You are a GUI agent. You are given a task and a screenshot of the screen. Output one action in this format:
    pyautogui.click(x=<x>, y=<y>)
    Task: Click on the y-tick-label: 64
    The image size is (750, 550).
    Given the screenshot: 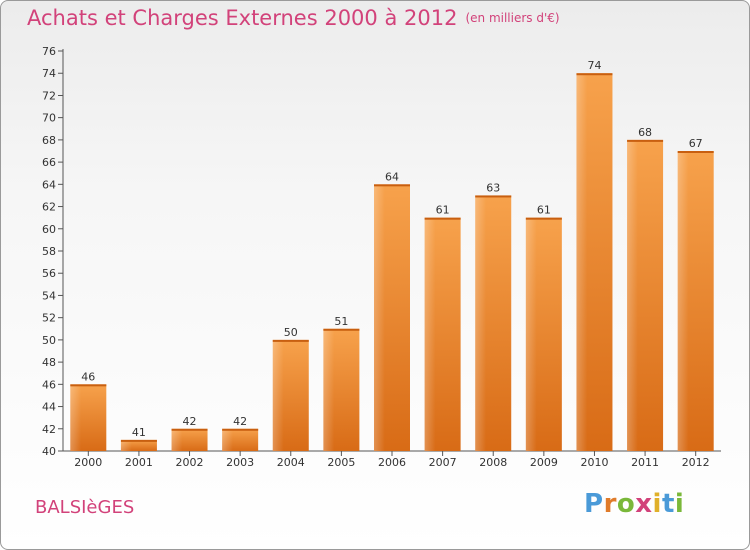 What is the action you would take?
    pyautogui.click(x=49, y=184)
    